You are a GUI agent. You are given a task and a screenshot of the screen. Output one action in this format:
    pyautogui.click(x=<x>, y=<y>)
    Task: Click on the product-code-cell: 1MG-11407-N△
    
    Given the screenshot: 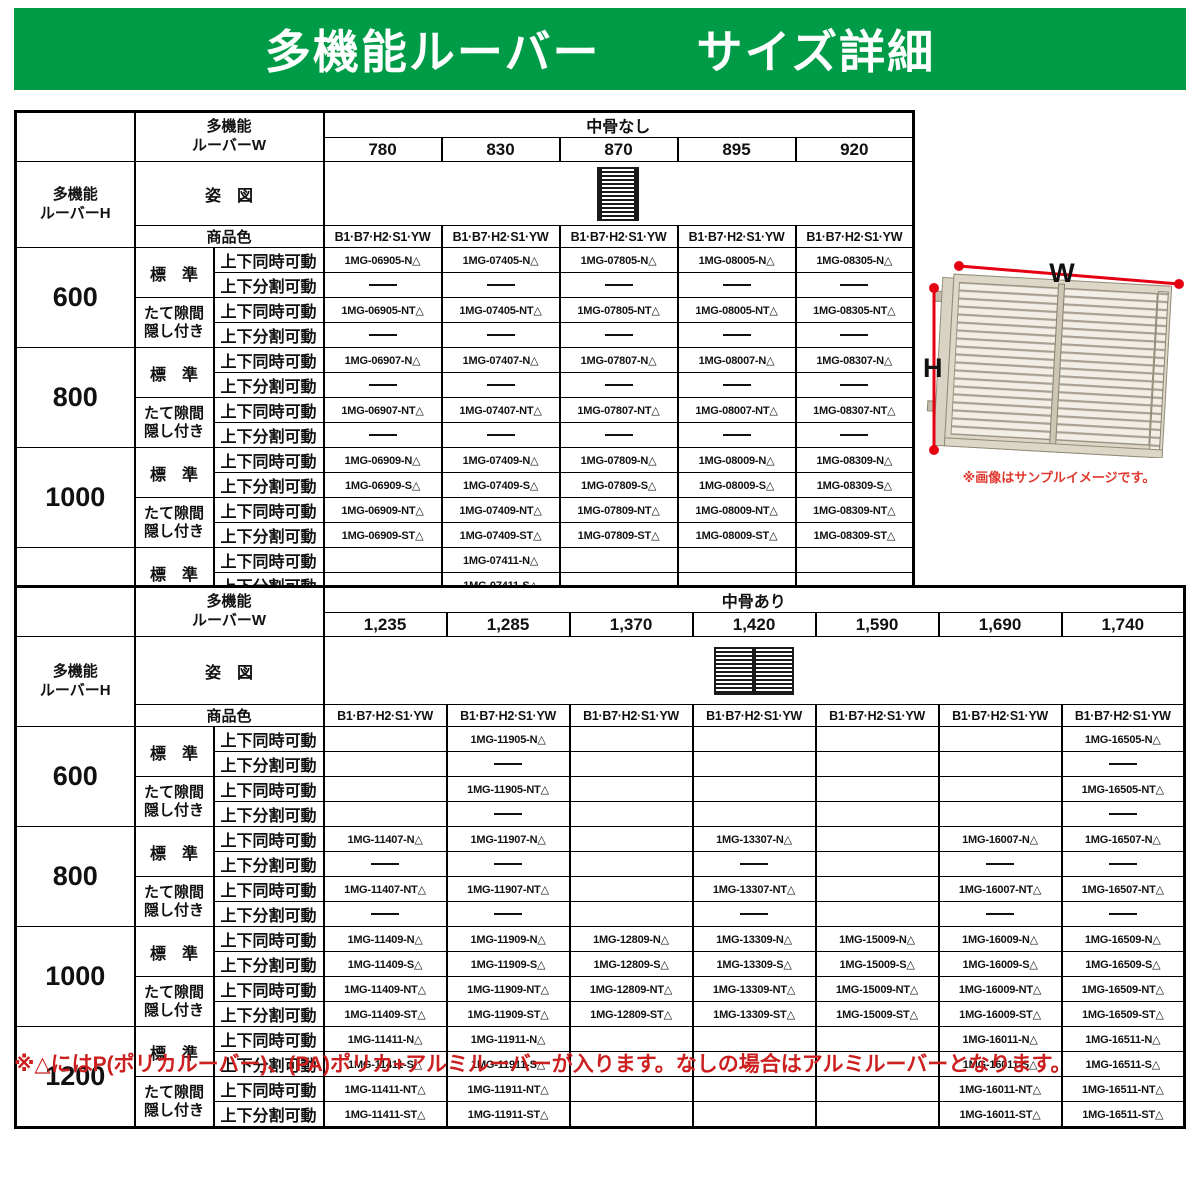 What is the action you would take?
    pyautogui.click(x=385, y=839)
    